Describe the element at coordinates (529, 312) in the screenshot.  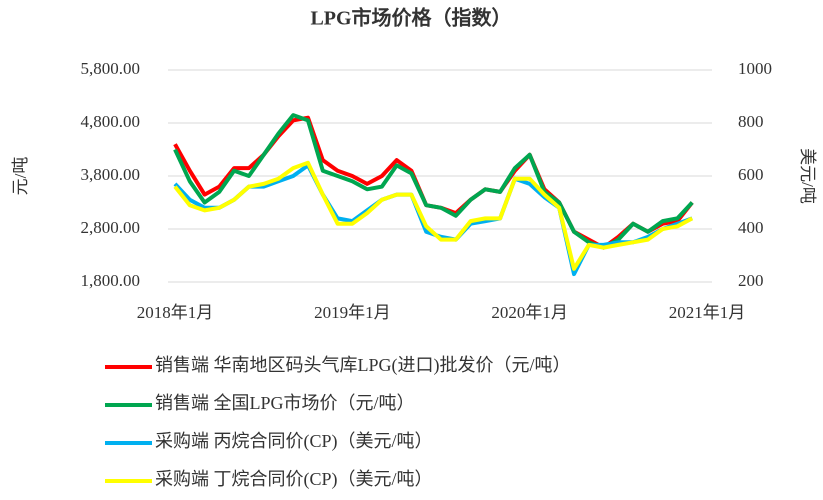
I see `x-tick-label: 2020年1月` at that location.